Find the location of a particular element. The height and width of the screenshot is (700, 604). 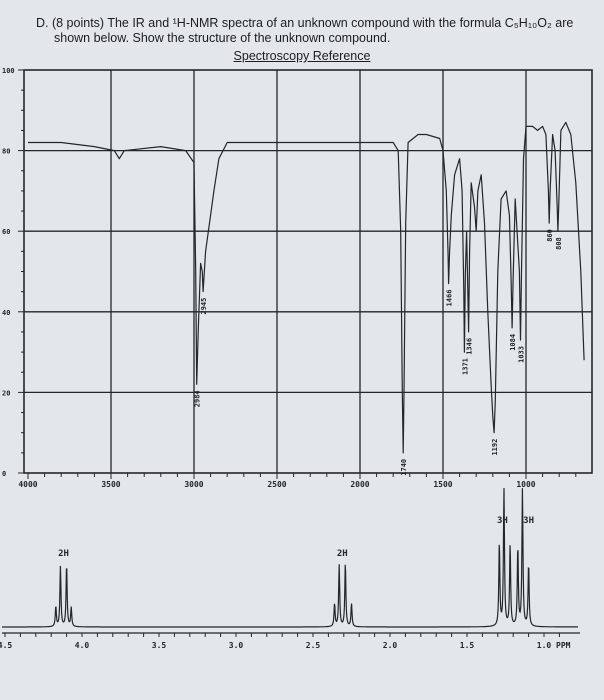

ir-peak-label: 1466 is located at coordinates (450, 298).